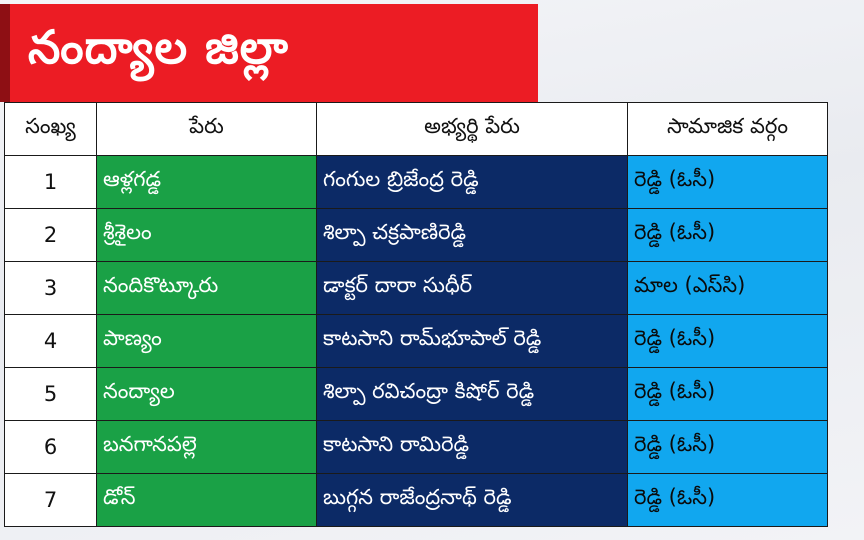 The image size is (864, 540). I want to click on header-number: సంఖ్య, so click(50, 129).